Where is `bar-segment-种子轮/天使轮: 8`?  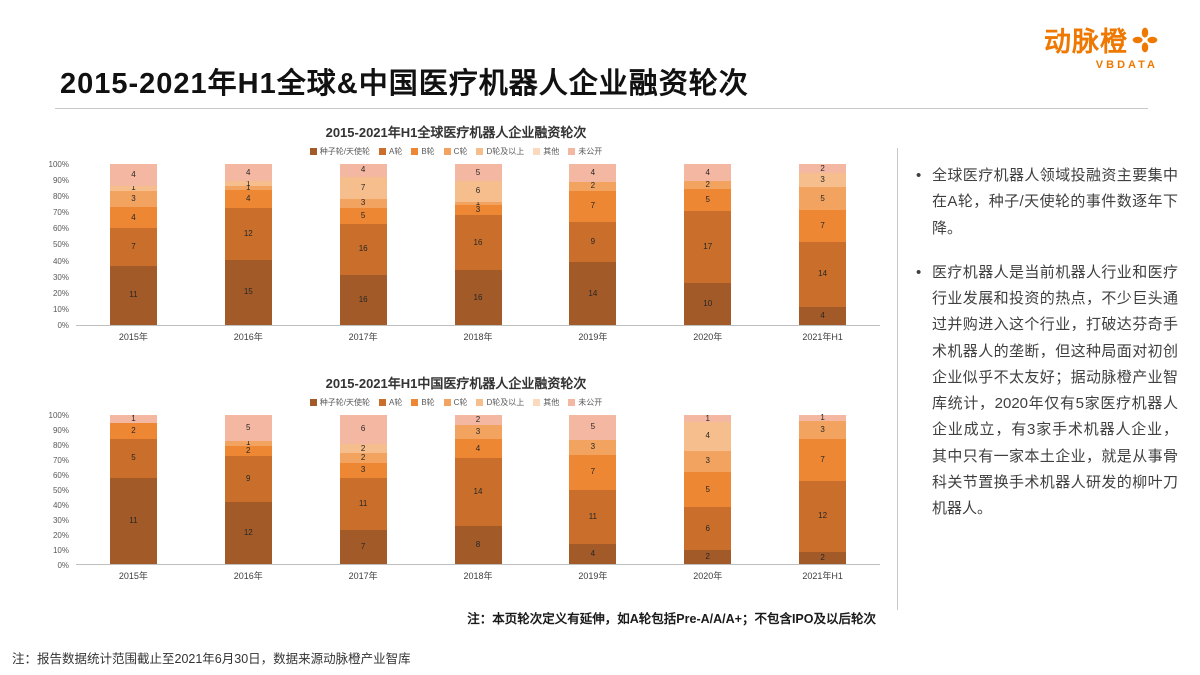 bar-segment-种子轮/天使轮: 8 is located at coordinates (478, 544).